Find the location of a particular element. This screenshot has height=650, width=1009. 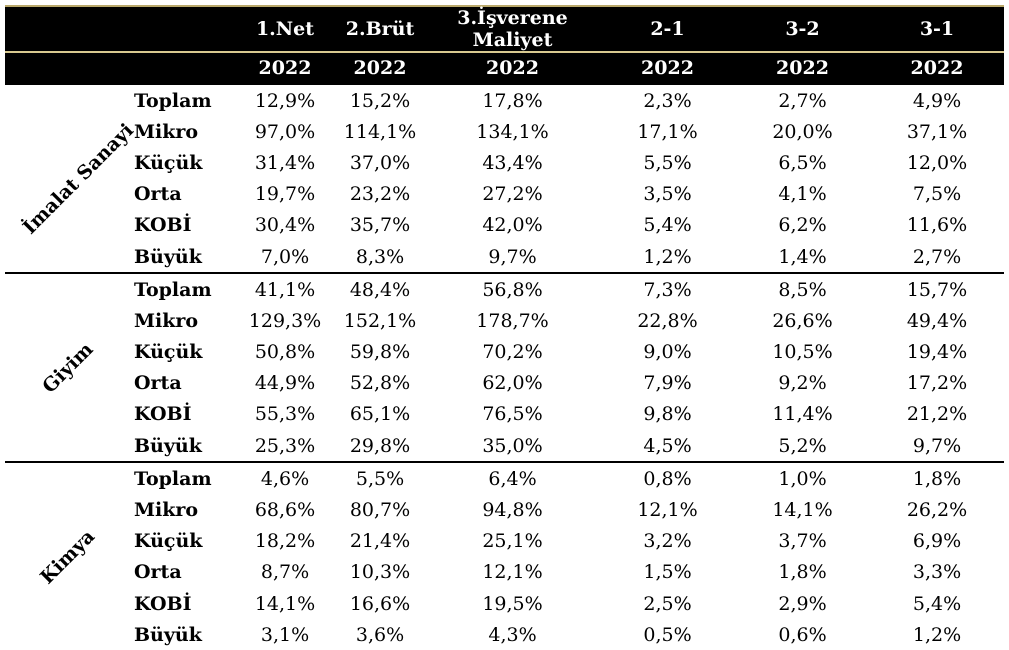

table-row: Orta 8,7% 10,3% 12,1% 1,5% 1,8% 3,3% is located at coordinates (504, 572).